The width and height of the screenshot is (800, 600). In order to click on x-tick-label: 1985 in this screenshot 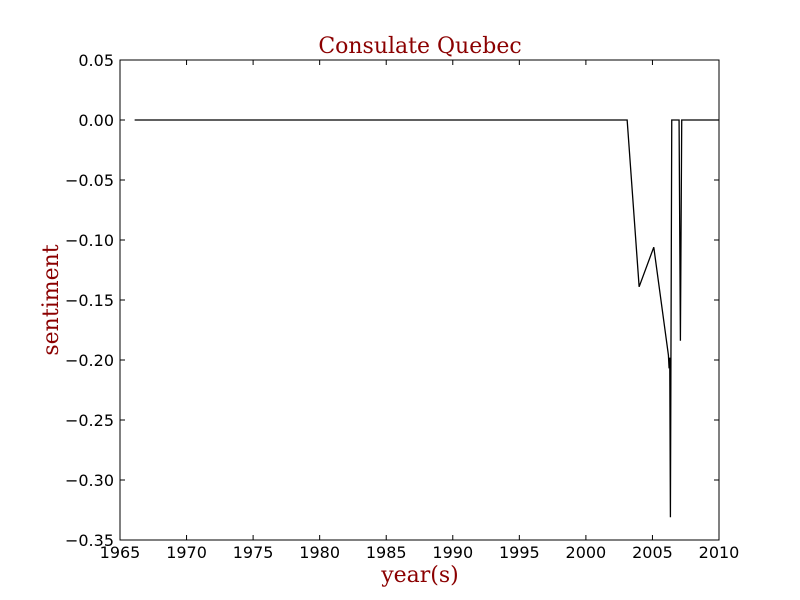, I will do `click(386, 552)`.